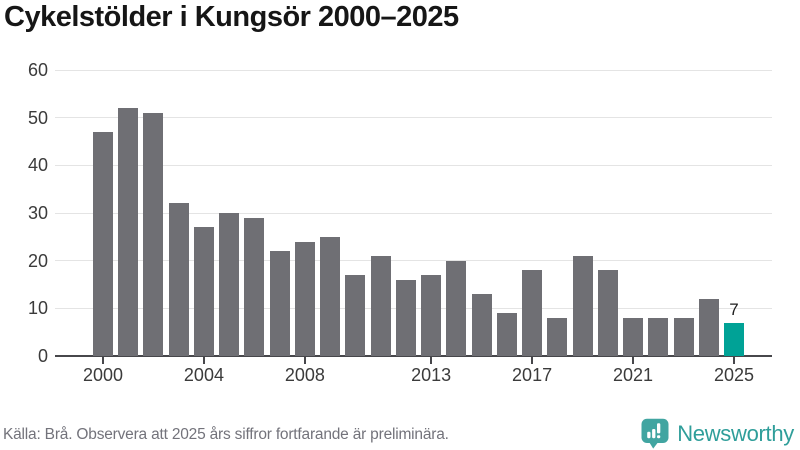 The image size is (800, 450). What do you see at coordinates (254, 286) in the screenshot?
I see `bar-2006` at bounding box center [254, 286].